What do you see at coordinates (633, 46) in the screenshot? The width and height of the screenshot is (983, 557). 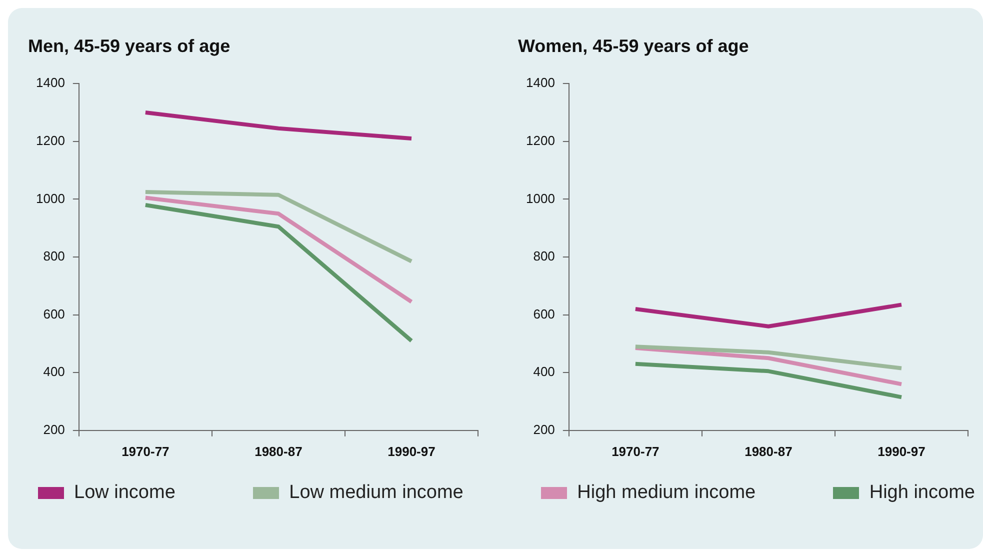 I see `chart-title: Women, 45-59 years of age` at bounding box center [633, 46].